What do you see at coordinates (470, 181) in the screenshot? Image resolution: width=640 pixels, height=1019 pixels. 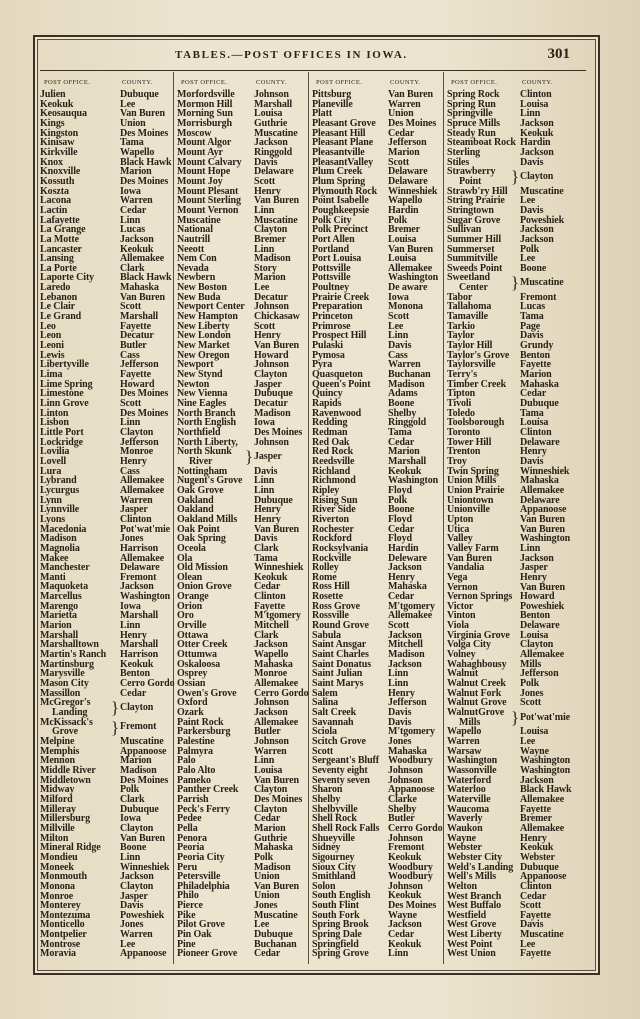 I see `post-office-name-continued: Point` at bounding box center [470, 181].